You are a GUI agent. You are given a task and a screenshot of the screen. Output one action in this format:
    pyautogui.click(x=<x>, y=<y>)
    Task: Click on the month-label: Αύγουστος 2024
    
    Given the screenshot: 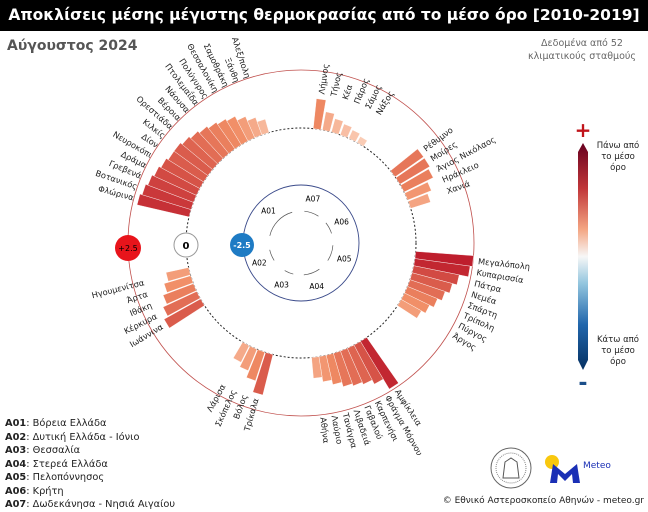 What is the action you would take?
    pyautogui.click(x=72, y=46)
    